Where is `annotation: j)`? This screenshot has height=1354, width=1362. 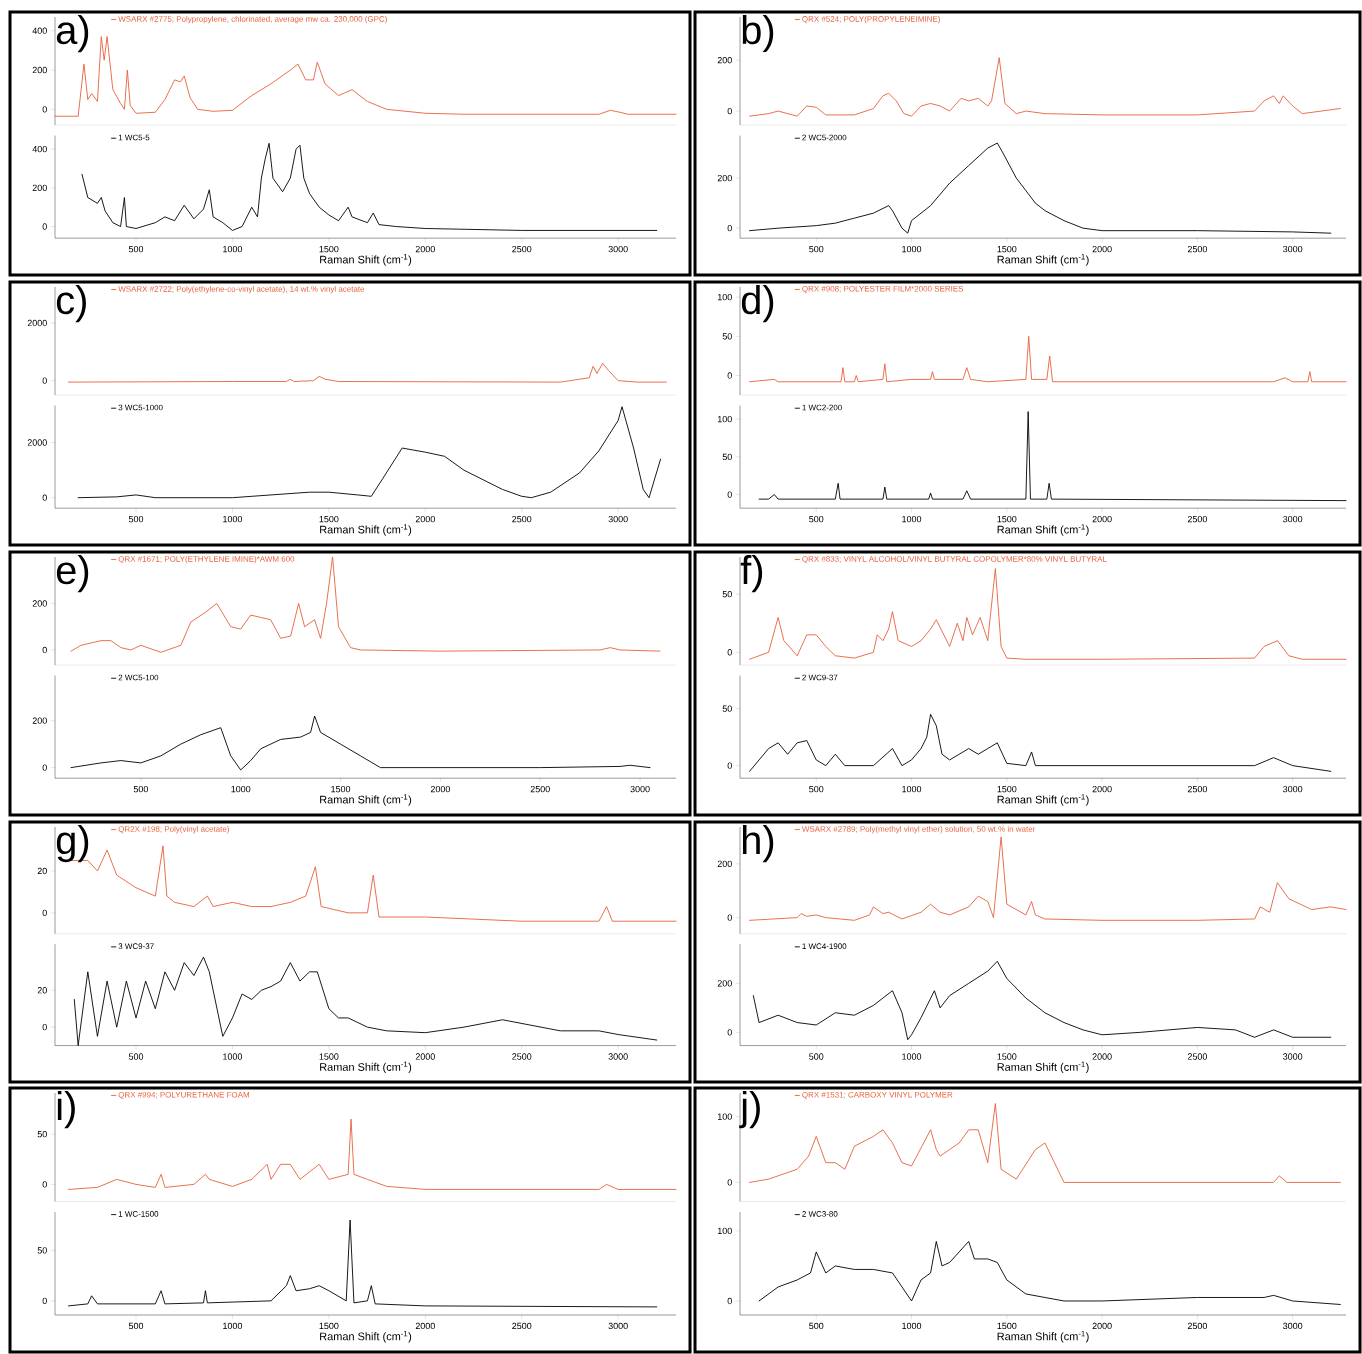
annotation: j) is located at coordinates (749, 1110).